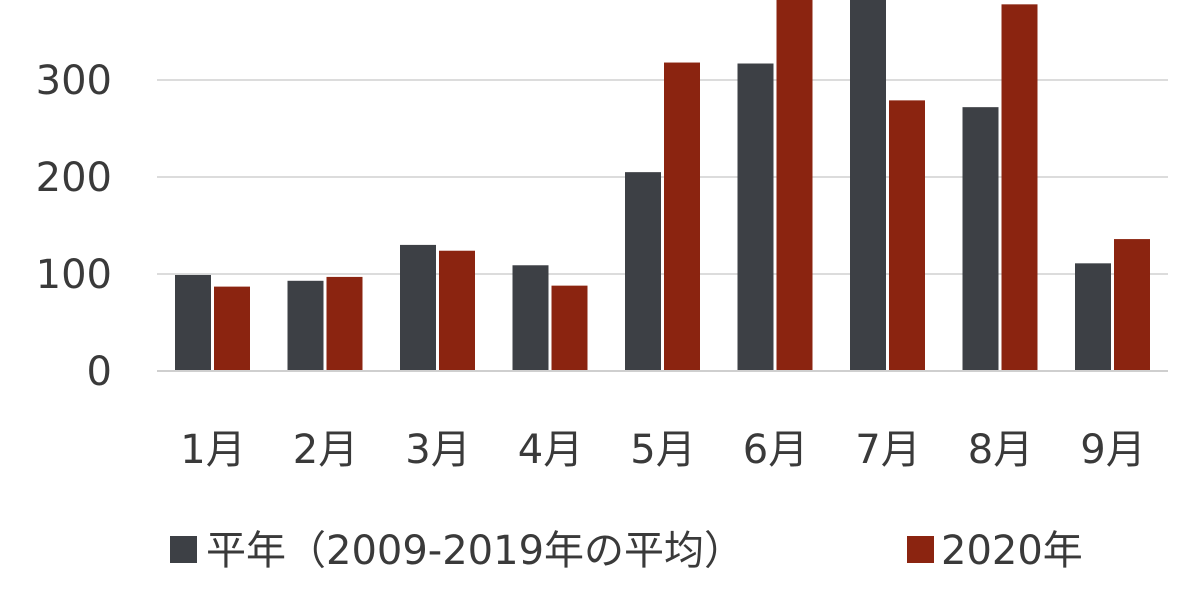  Describe the element at coordinates (74, 178) in the screenshot. I see `y-tick-label: 200` at that location.